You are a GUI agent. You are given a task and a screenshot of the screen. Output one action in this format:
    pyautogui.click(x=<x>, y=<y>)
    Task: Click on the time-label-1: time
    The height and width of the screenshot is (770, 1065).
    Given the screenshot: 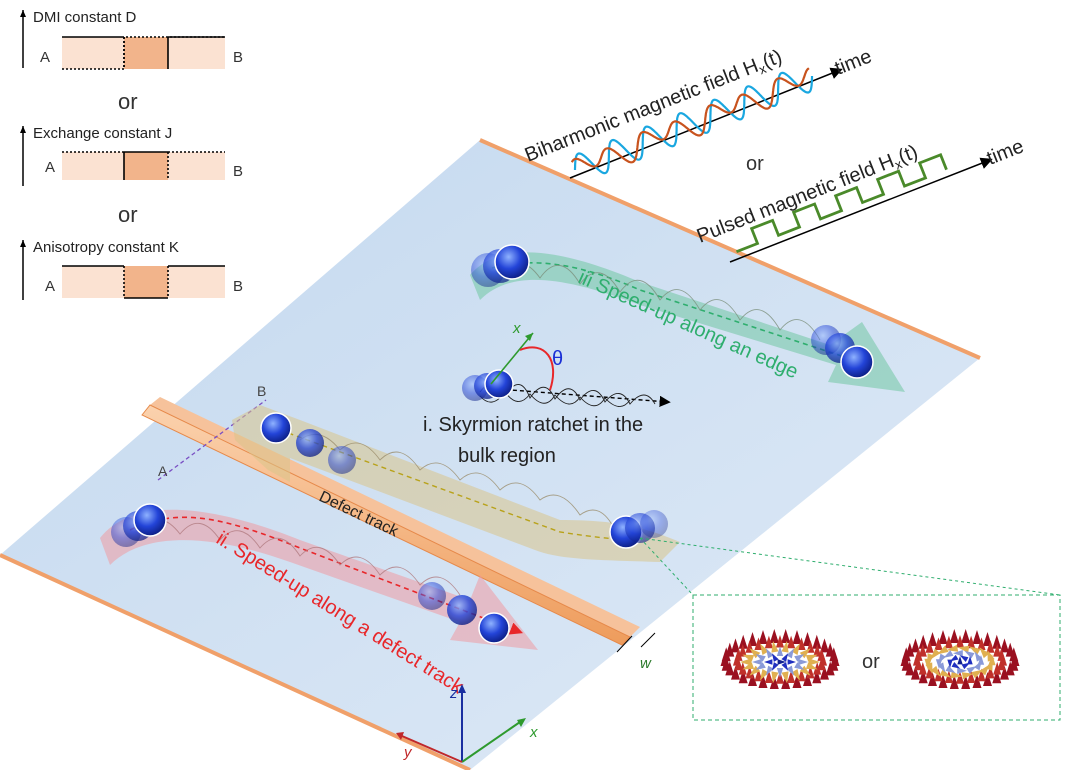 What is the action you would take?
    pyautogui.click(x=853, y=62)
    